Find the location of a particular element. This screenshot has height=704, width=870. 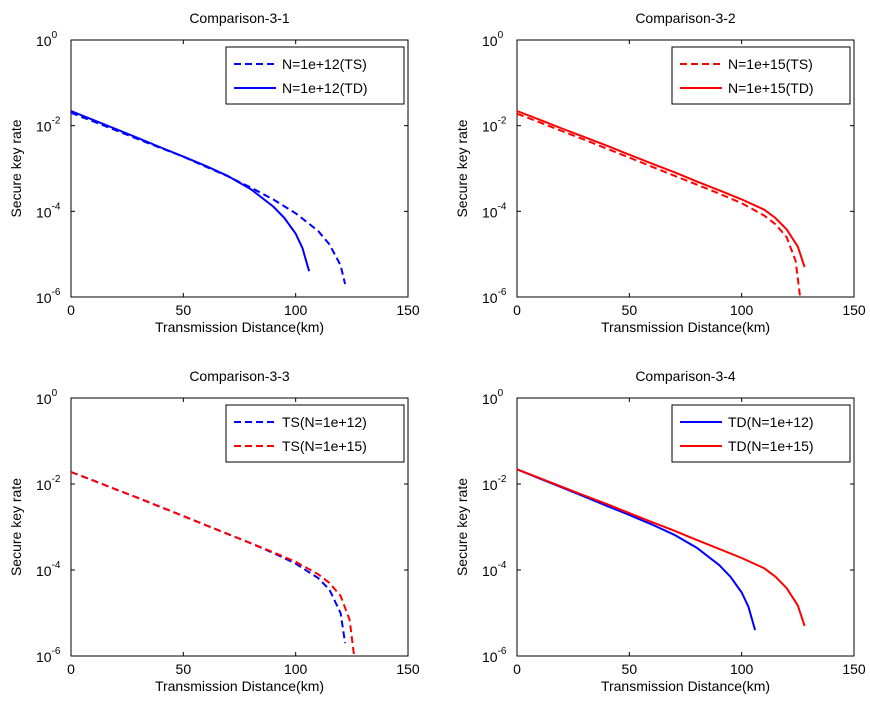

chart-title: Comparison-3-3 is located at coordinates (239, 376).